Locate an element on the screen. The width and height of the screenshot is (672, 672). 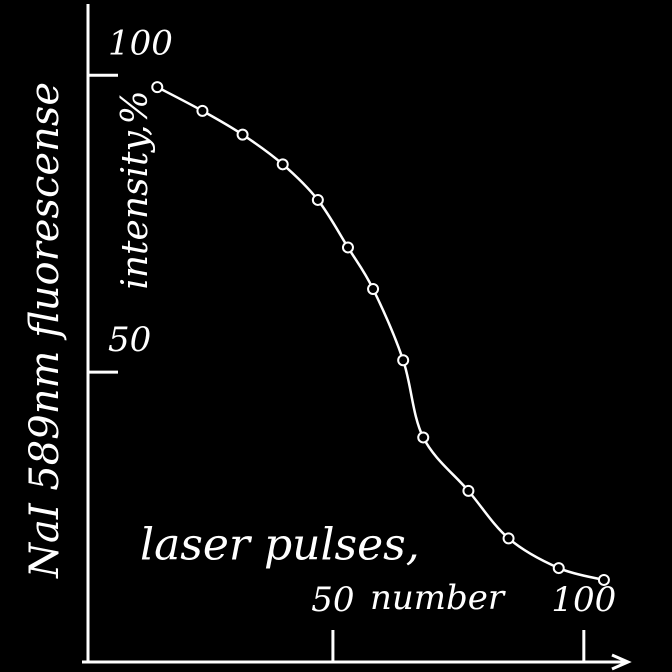
y-axis-label: NaI 589nm fluorescense is located at coordinates (45, 330).